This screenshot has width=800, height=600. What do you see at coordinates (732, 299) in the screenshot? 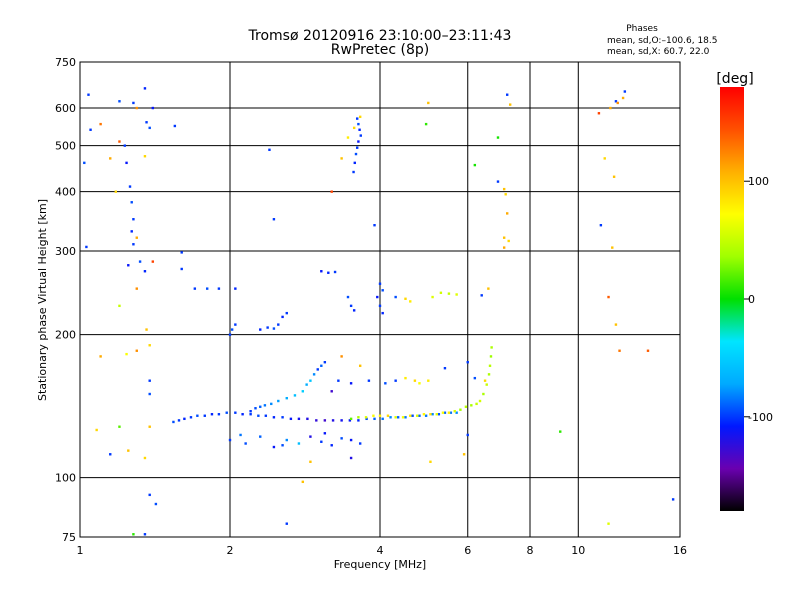
I see `colorbar` at bounding box center [732, 299].